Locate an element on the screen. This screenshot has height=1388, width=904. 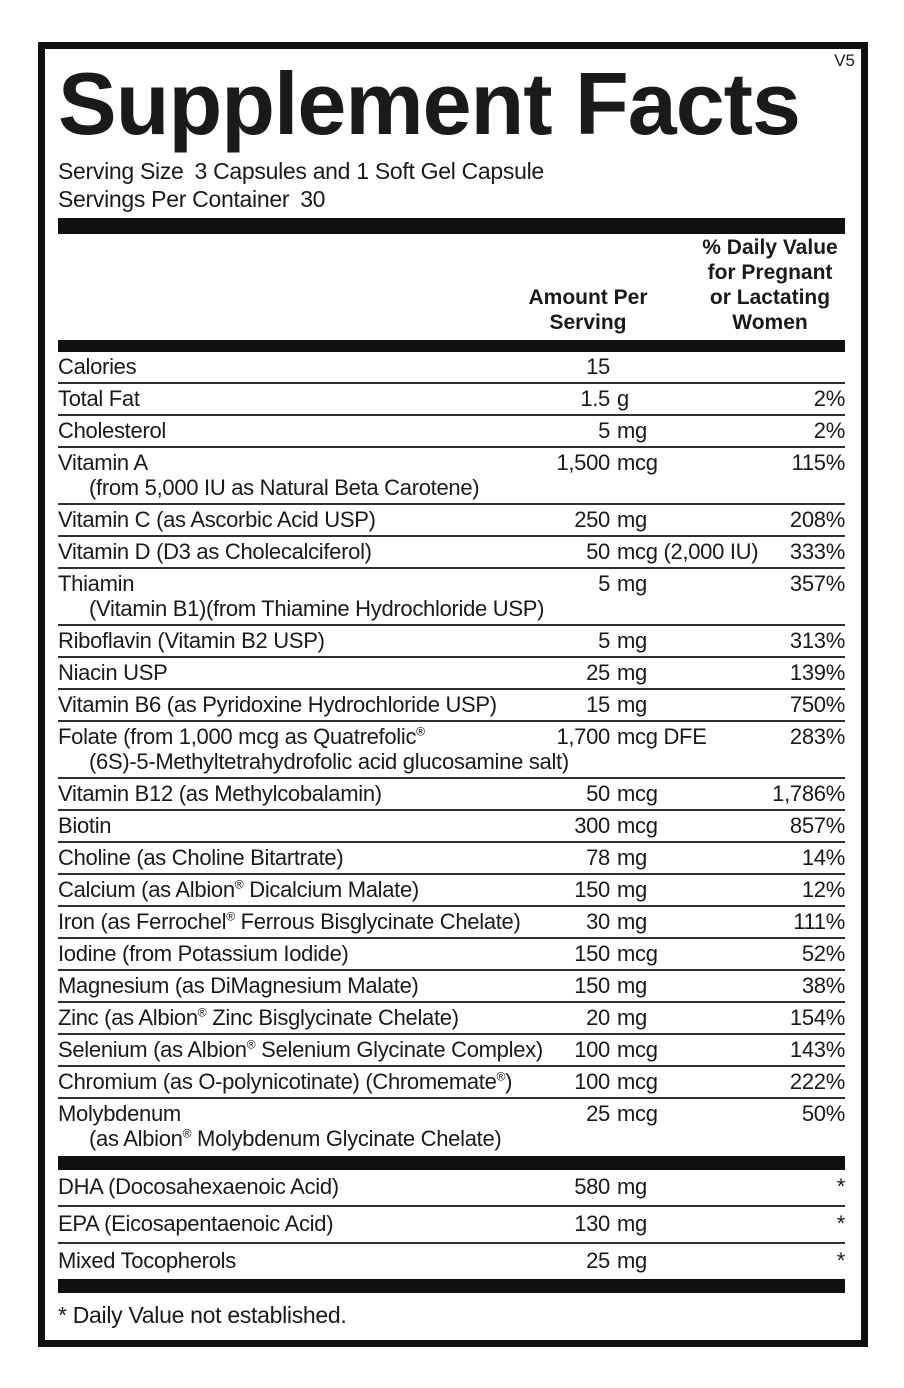
serving-size-label: Serving Size is located at coordinates (121, 171).